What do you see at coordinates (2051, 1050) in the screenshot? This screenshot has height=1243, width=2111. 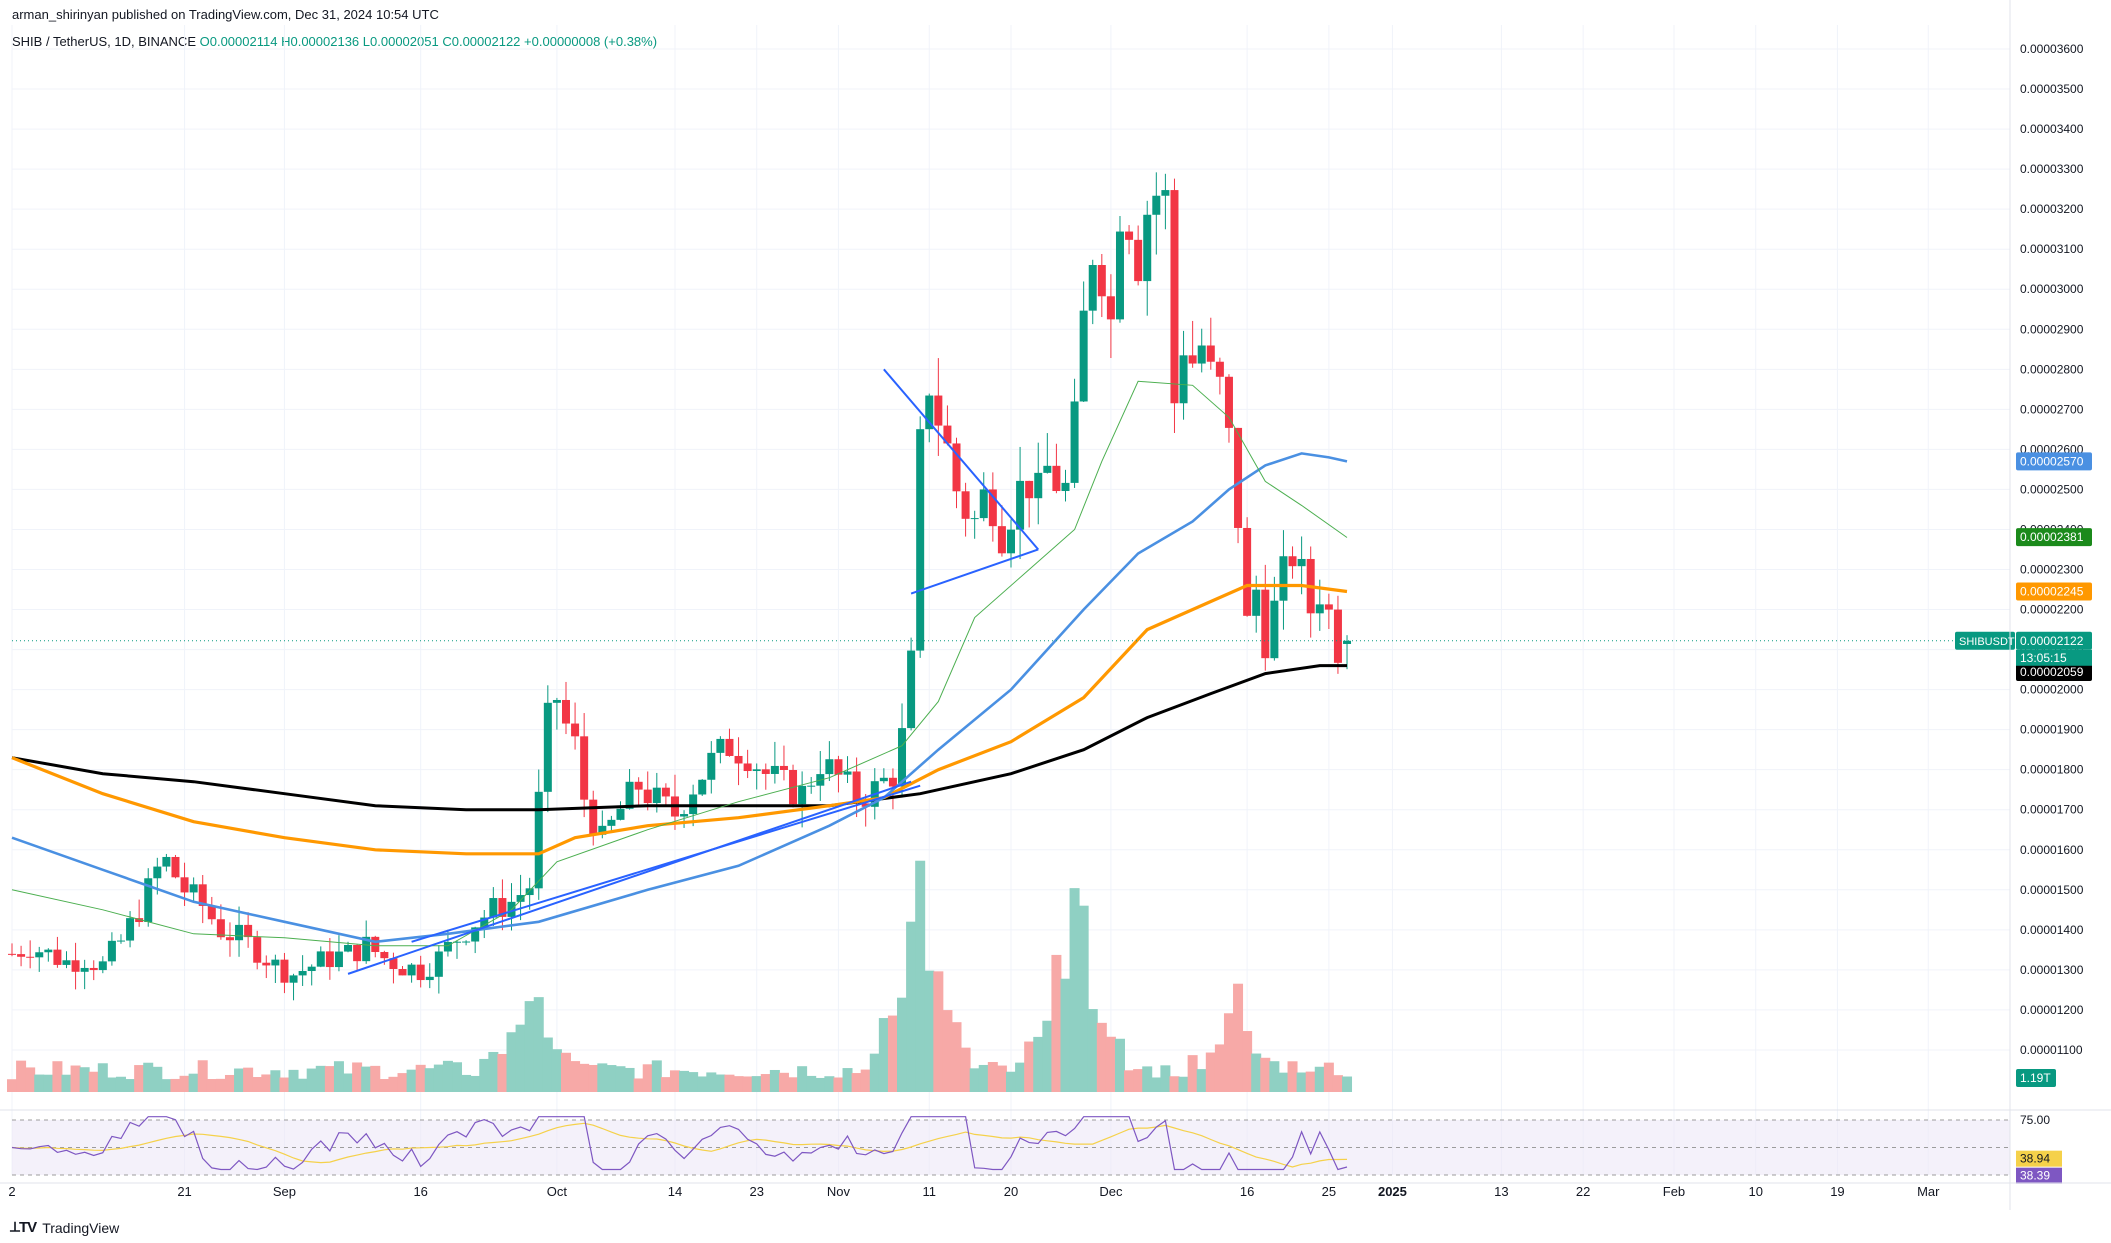 I see `price-tick-label: 0.00001100` at bounding box center [2051, 1050].